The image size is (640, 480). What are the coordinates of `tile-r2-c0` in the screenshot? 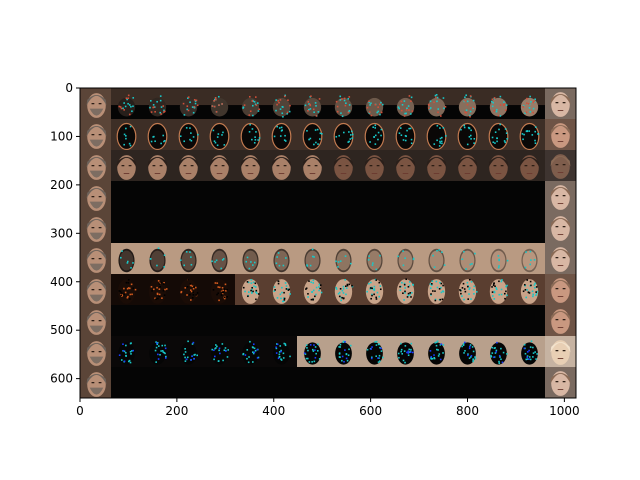 It's located at (95, 165).